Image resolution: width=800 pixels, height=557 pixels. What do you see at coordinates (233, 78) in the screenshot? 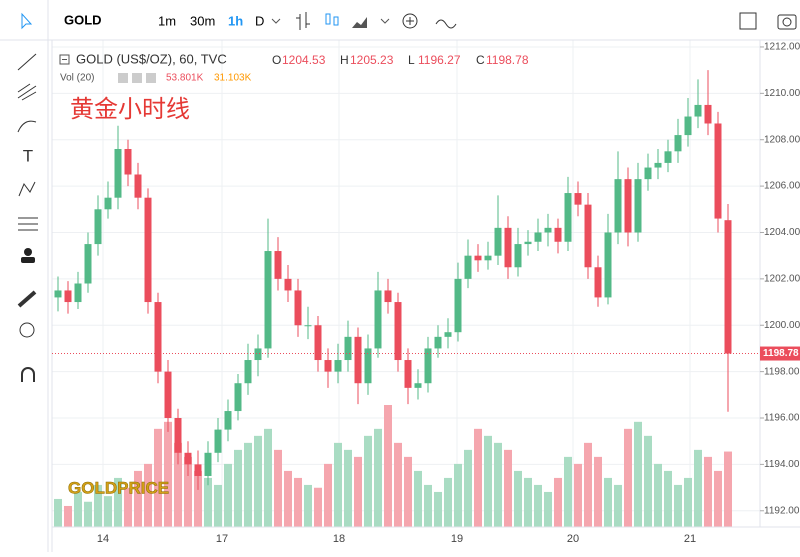
I see `volume-ma: 31.103K` at bounding box center [233, 78].